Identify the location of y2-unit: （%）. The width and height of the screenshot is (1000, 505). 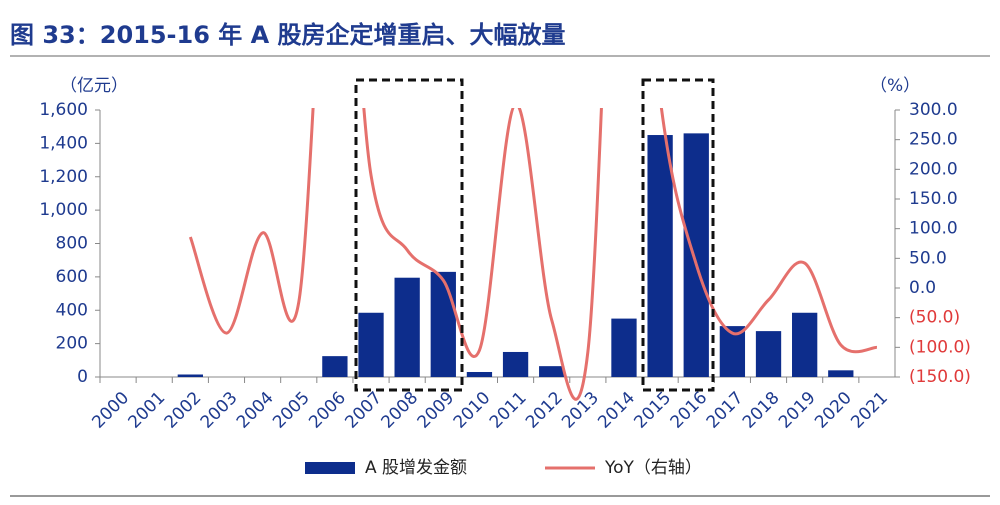
(895, 86).